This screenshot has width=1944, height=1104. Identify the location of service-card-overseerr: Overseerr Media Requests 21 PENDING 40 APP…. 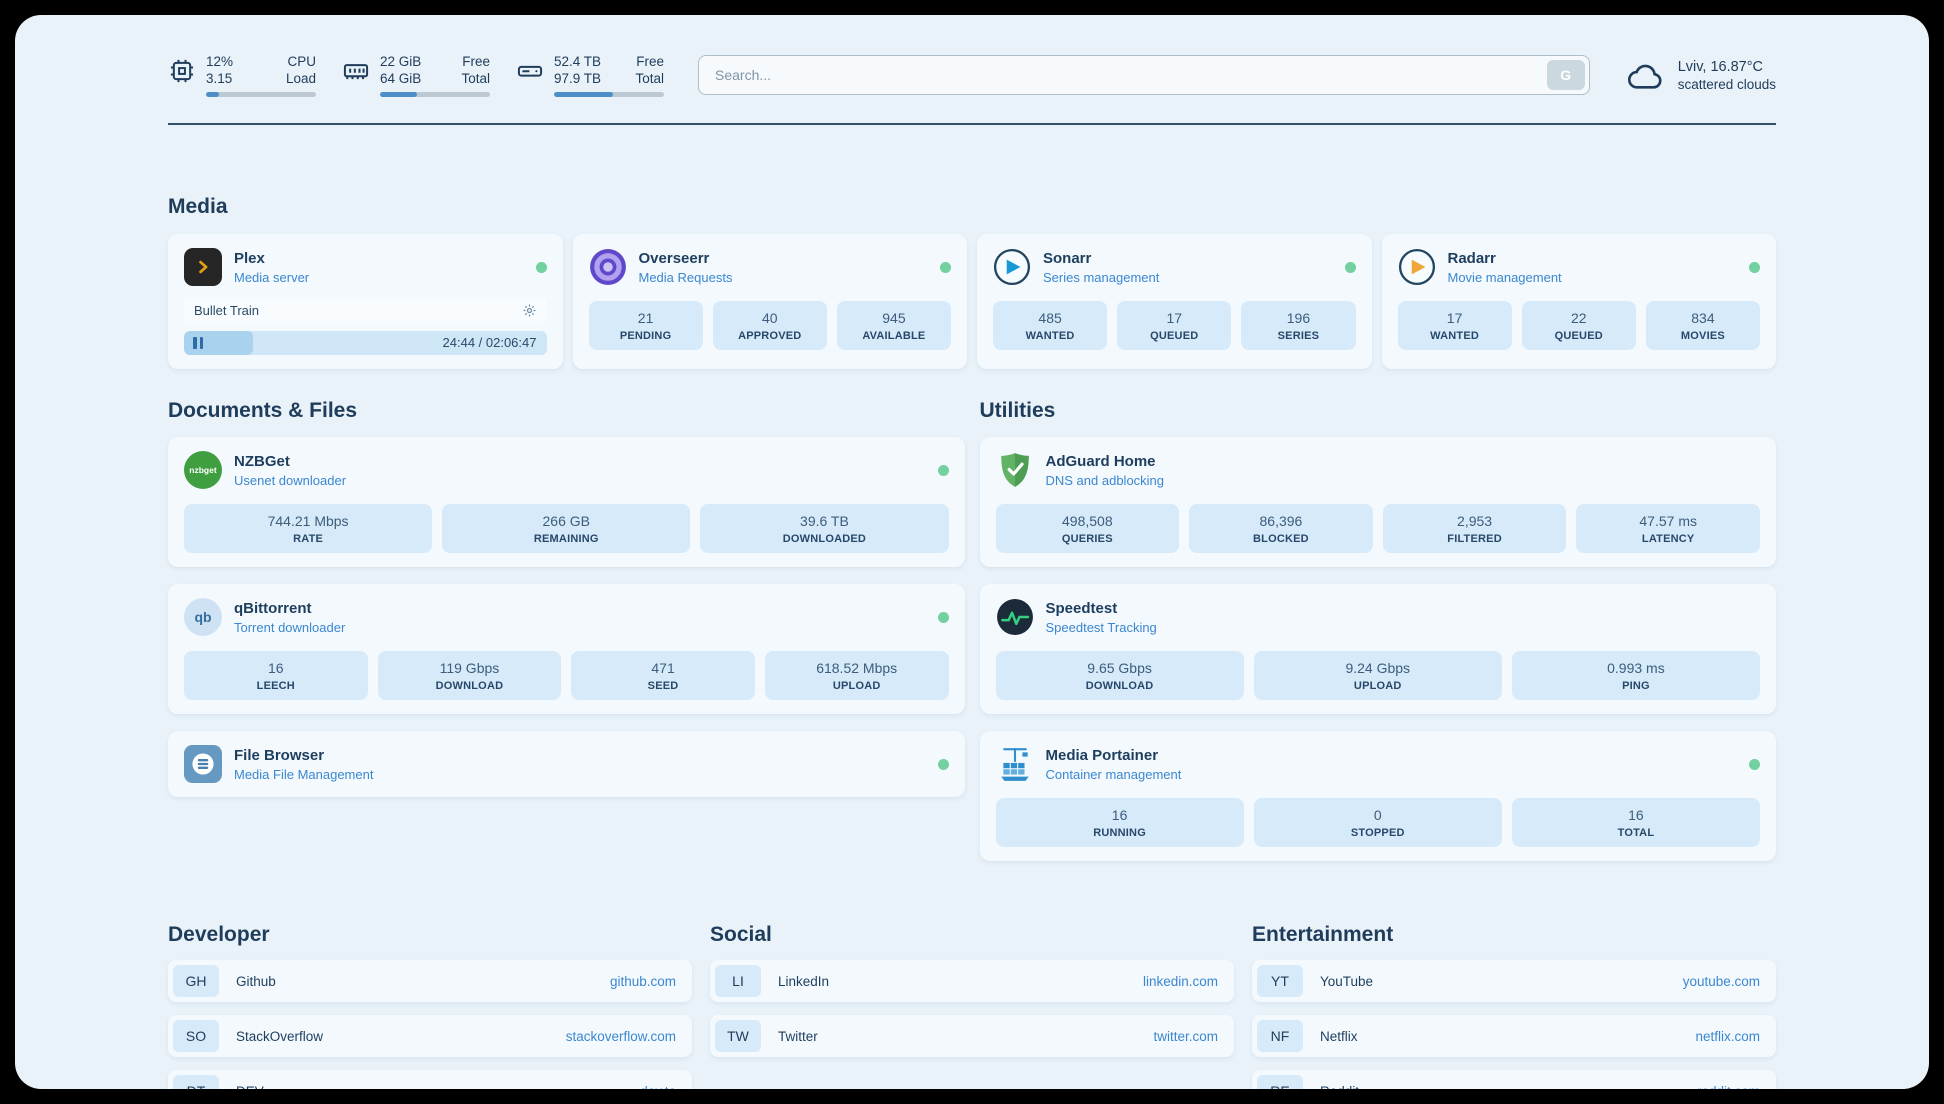
(769, 301).